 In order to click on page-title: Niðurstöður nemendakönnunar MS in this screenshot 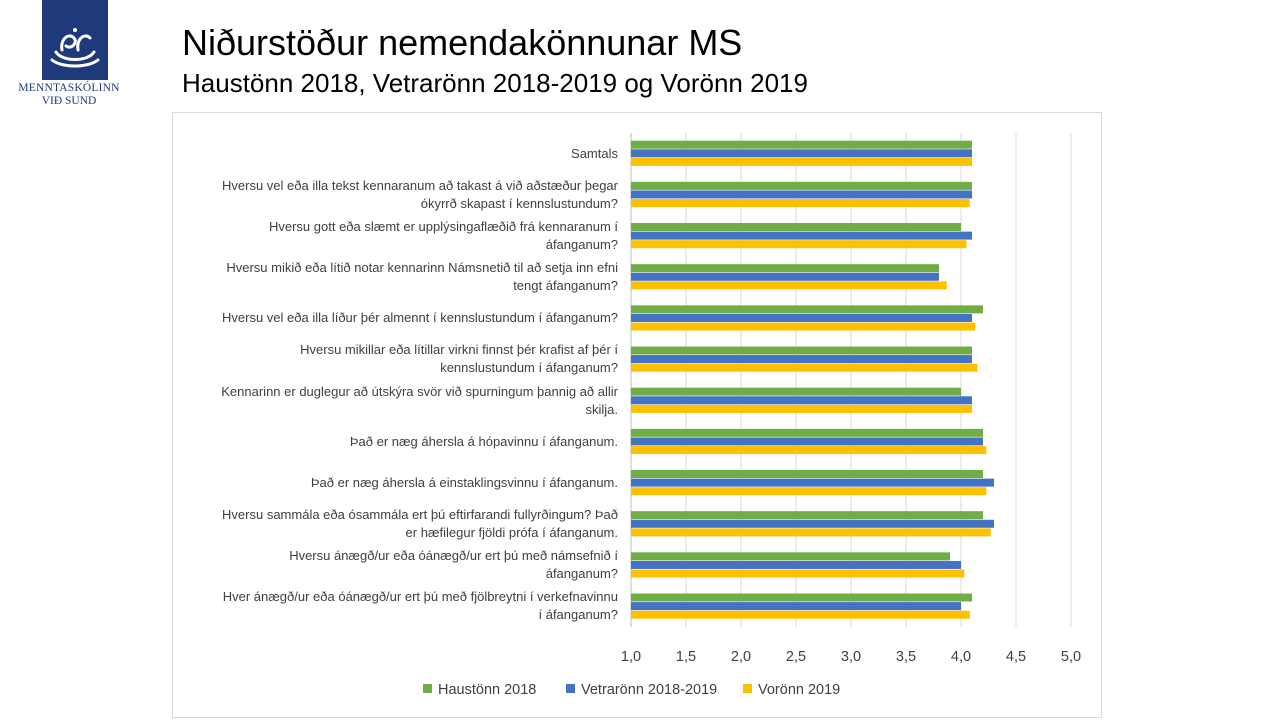, I will do `click(462, 42)`.